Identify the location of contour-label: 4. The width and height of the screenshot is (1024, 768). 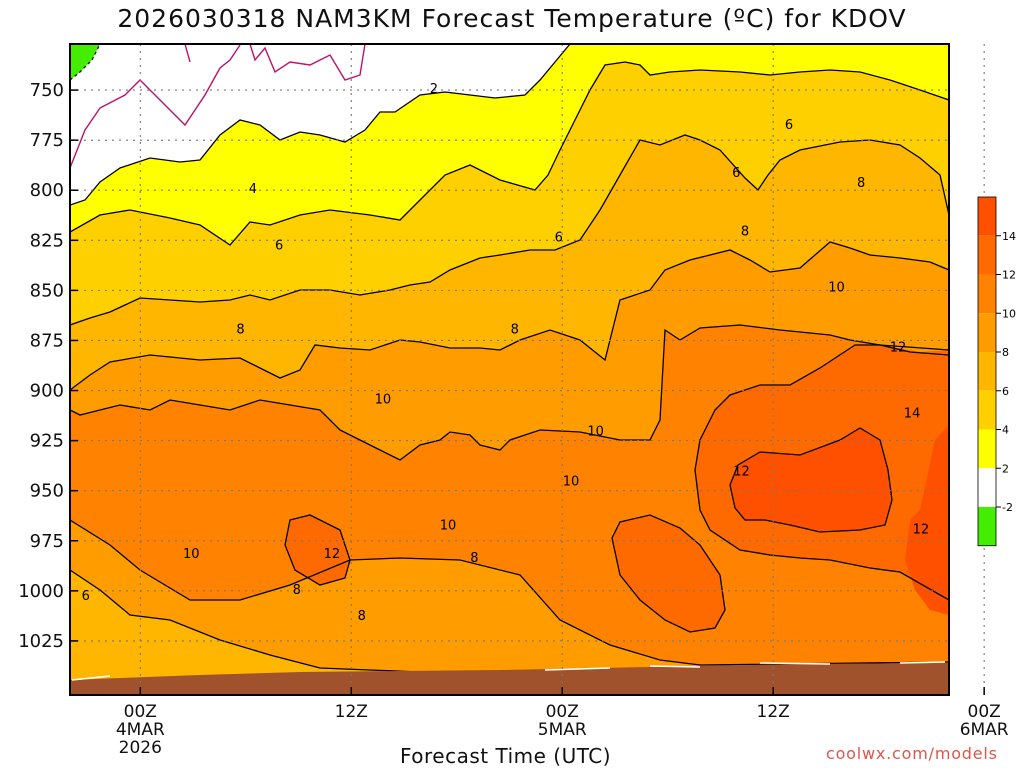
(253, 189).